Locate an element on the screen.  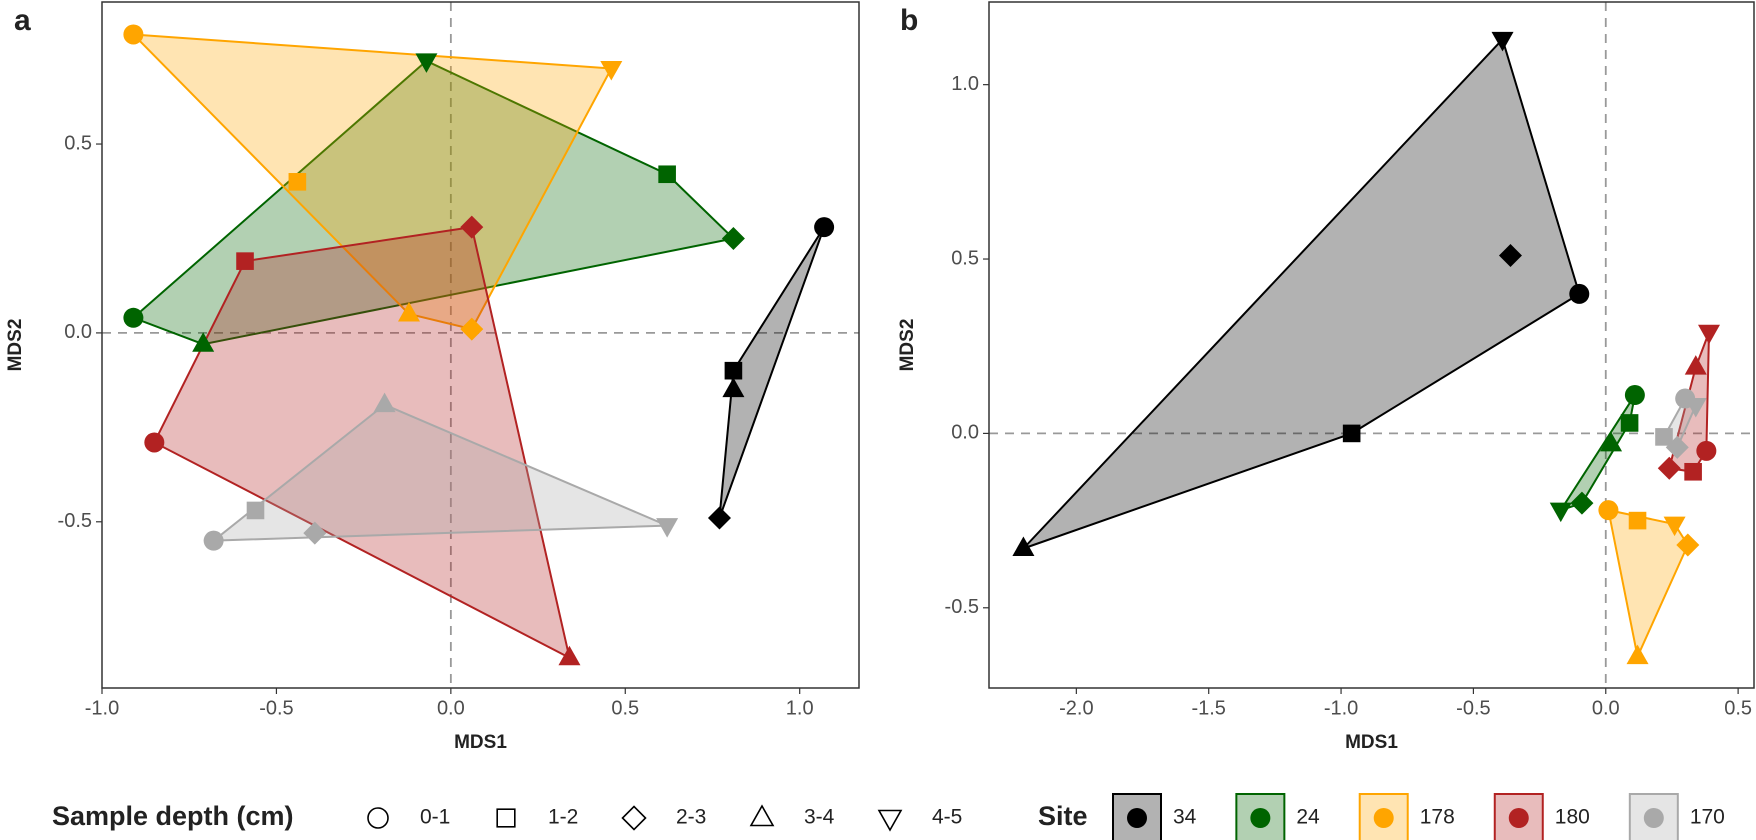
legend-title: Sample depth (cm) is located at coordinates (173, 816).